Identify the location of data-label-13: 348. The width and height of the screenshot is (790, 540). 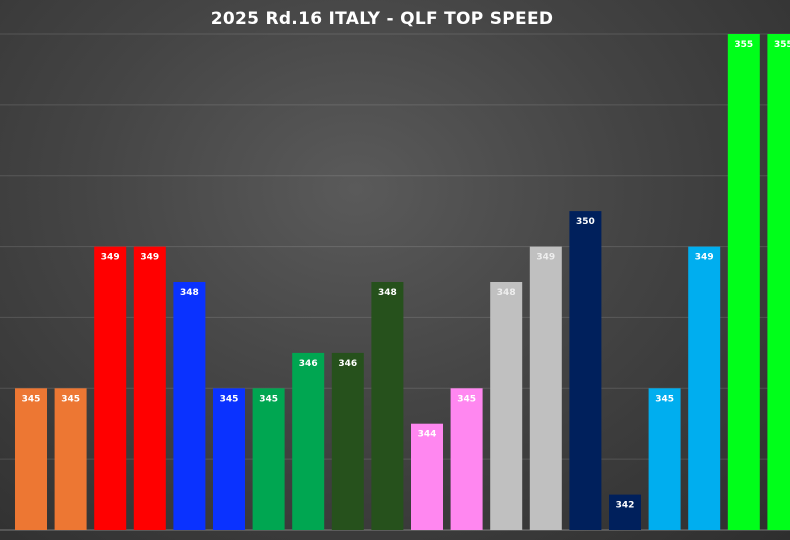
(506, 293).